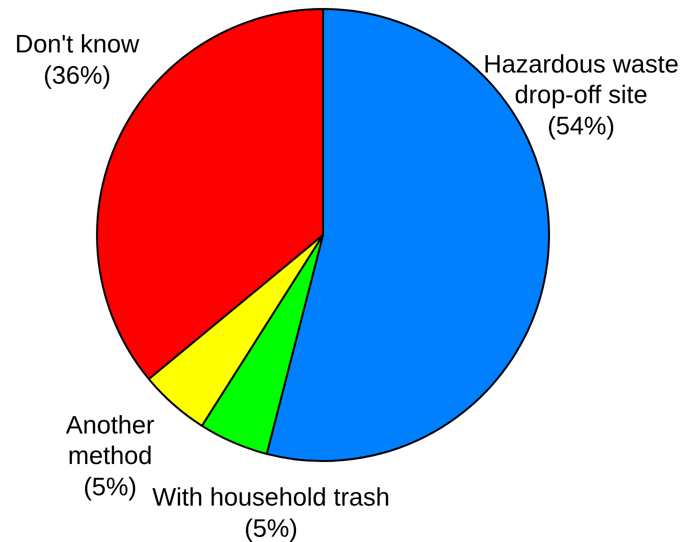 Image resolution: width=696 pixels, height=542 pixels. Describe the element at coordinates (77, 77) in the screenshot. I see `data-label: (36%)` at that location.